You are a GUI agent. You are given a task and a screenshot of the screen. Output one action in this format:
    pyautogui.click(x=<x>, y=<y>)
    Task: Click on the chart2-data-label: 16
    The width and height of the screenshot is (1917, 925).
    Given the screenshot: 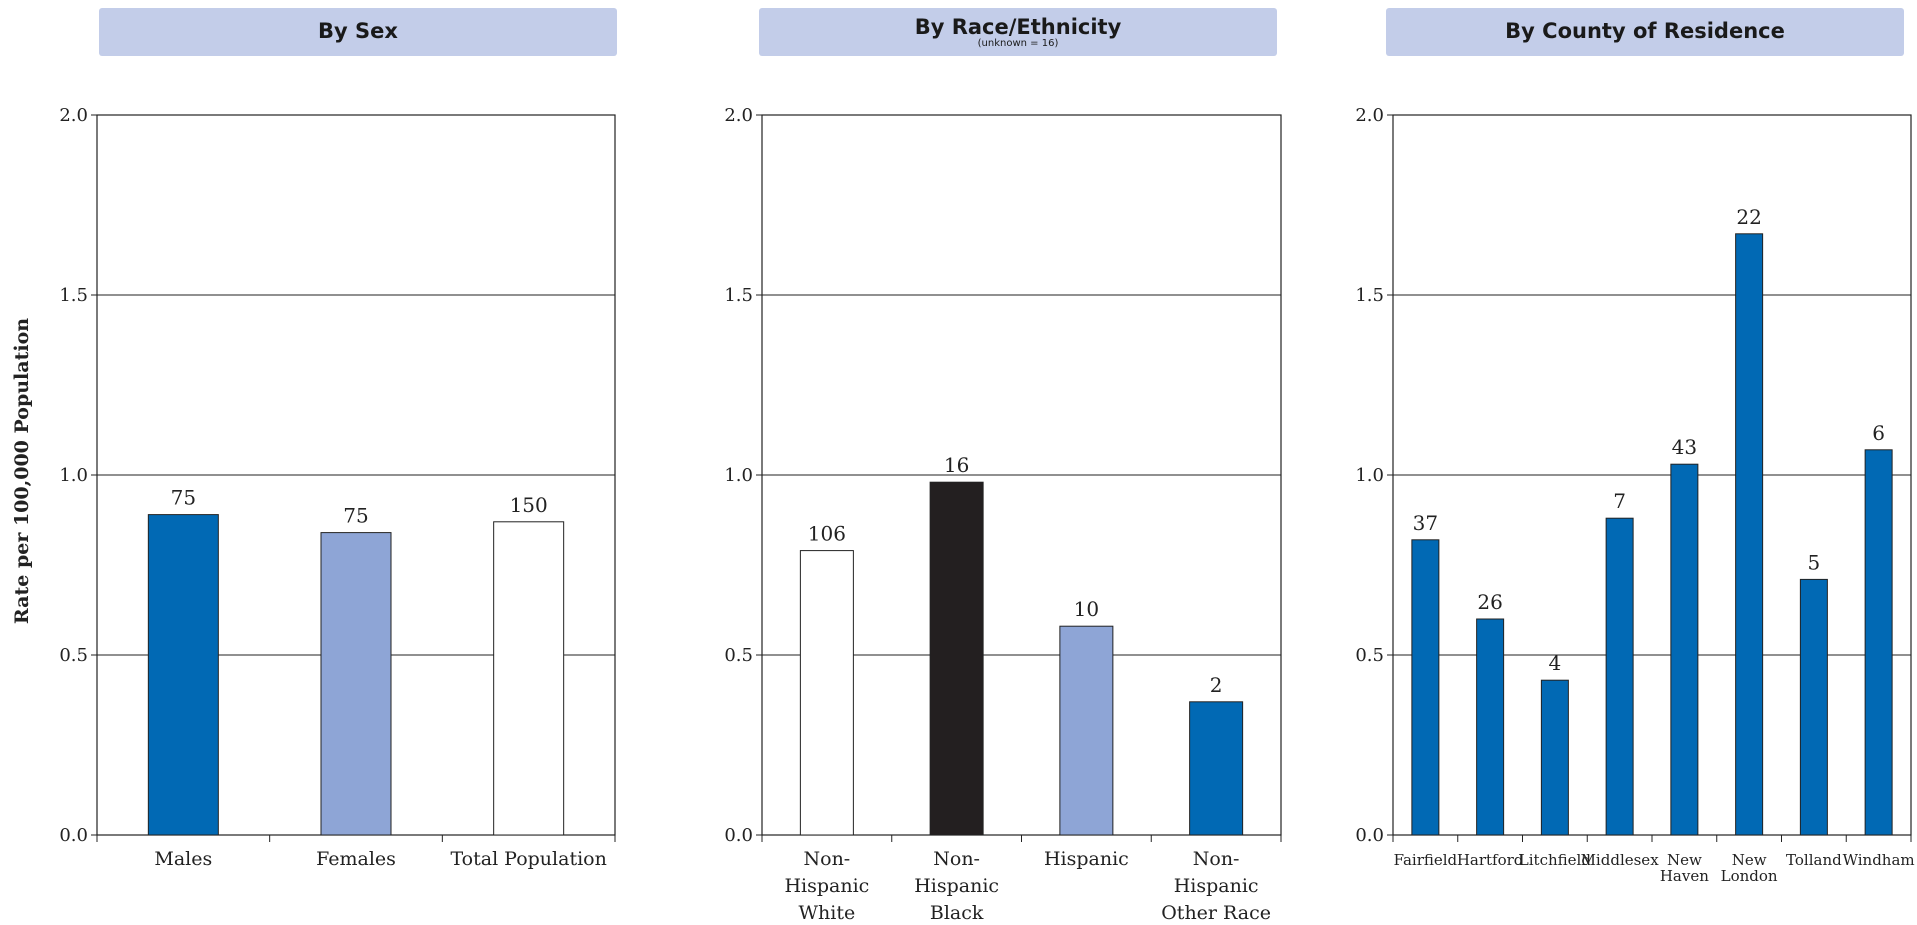 What is the action you would take?
    pyautogui.click(x=956, y=465)
    